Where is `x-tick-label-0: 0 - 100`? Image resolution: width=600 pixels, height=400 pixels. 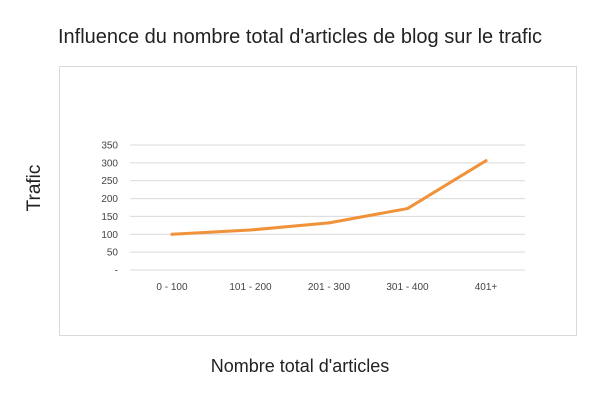
x-tick-label-0: 0 - 100 is located at coordinates (172, 287).